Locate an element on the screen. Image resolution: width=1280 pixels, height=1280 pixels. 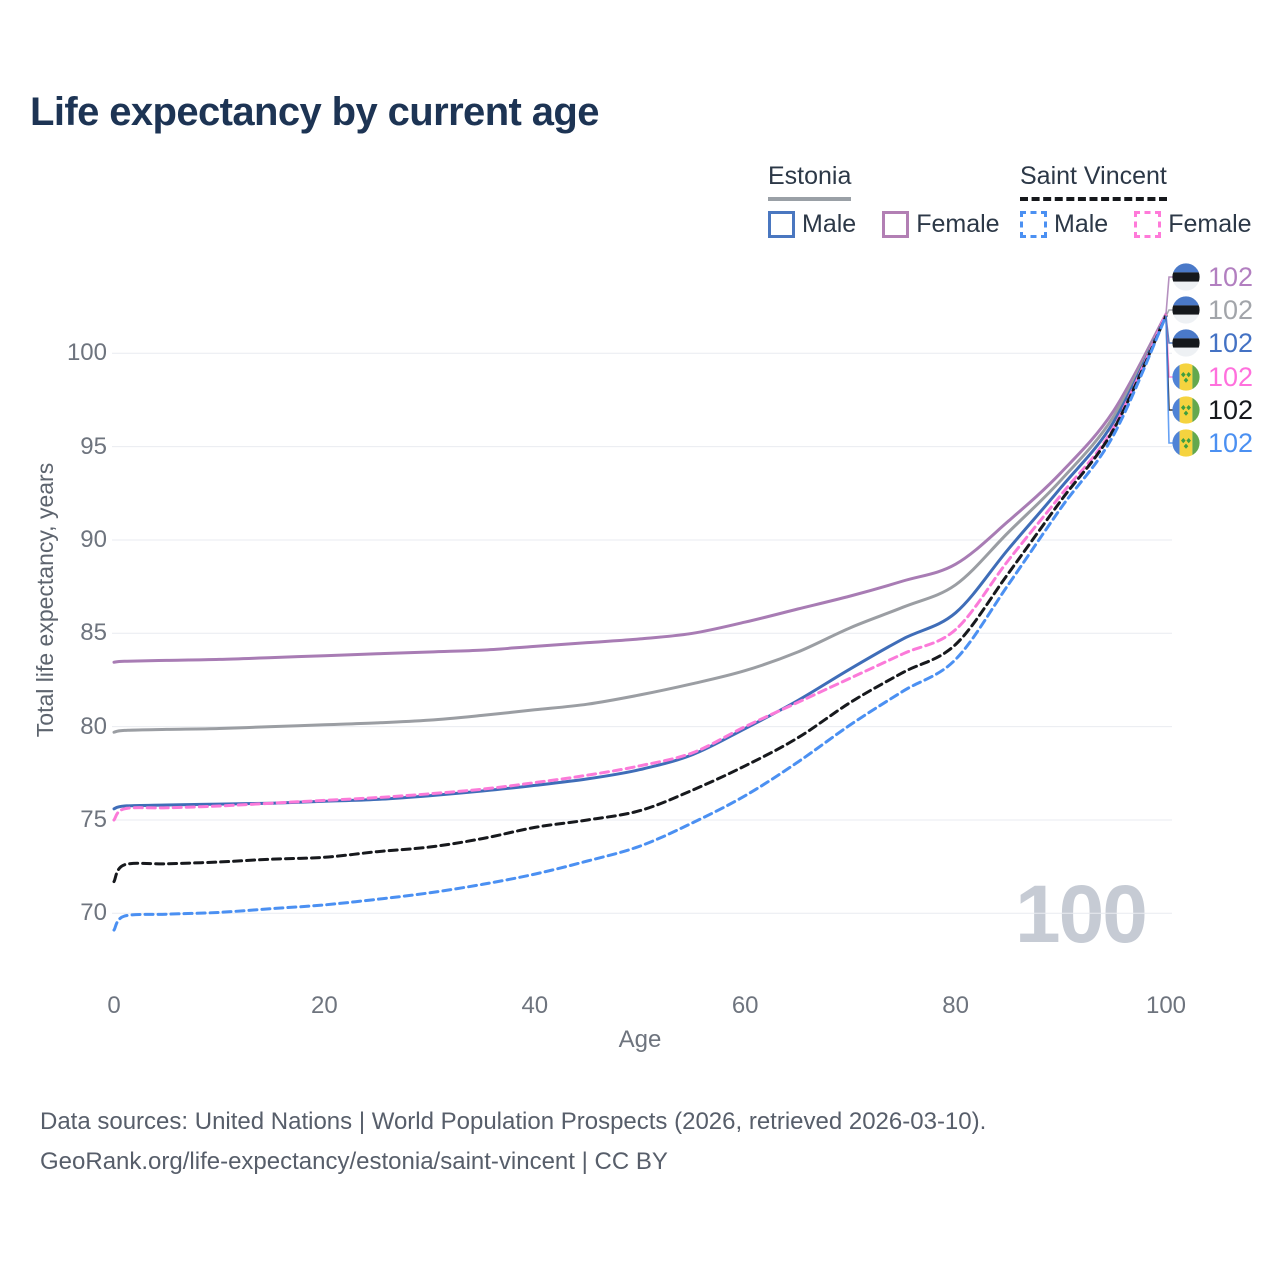
legend-saint-vincent-male-label: Male is located at coordinates (1081, 224).